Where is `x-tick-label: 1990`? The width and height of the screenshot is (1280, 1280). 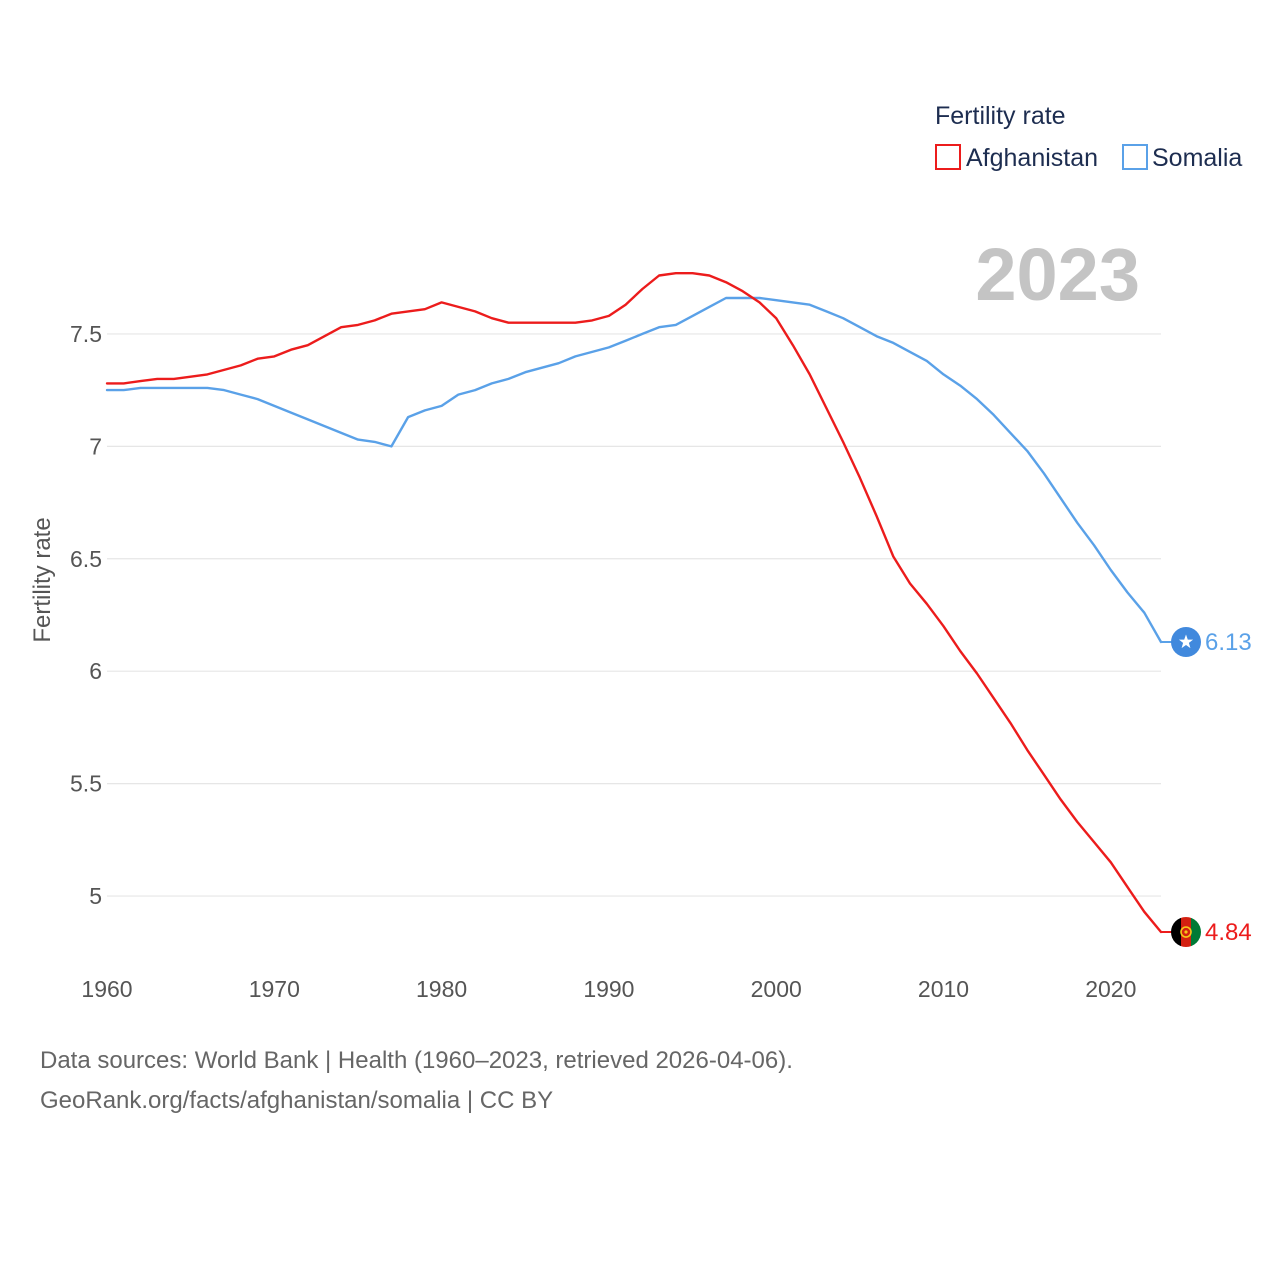
x-tick-label: 1990 is located at coordinates (608, 989).